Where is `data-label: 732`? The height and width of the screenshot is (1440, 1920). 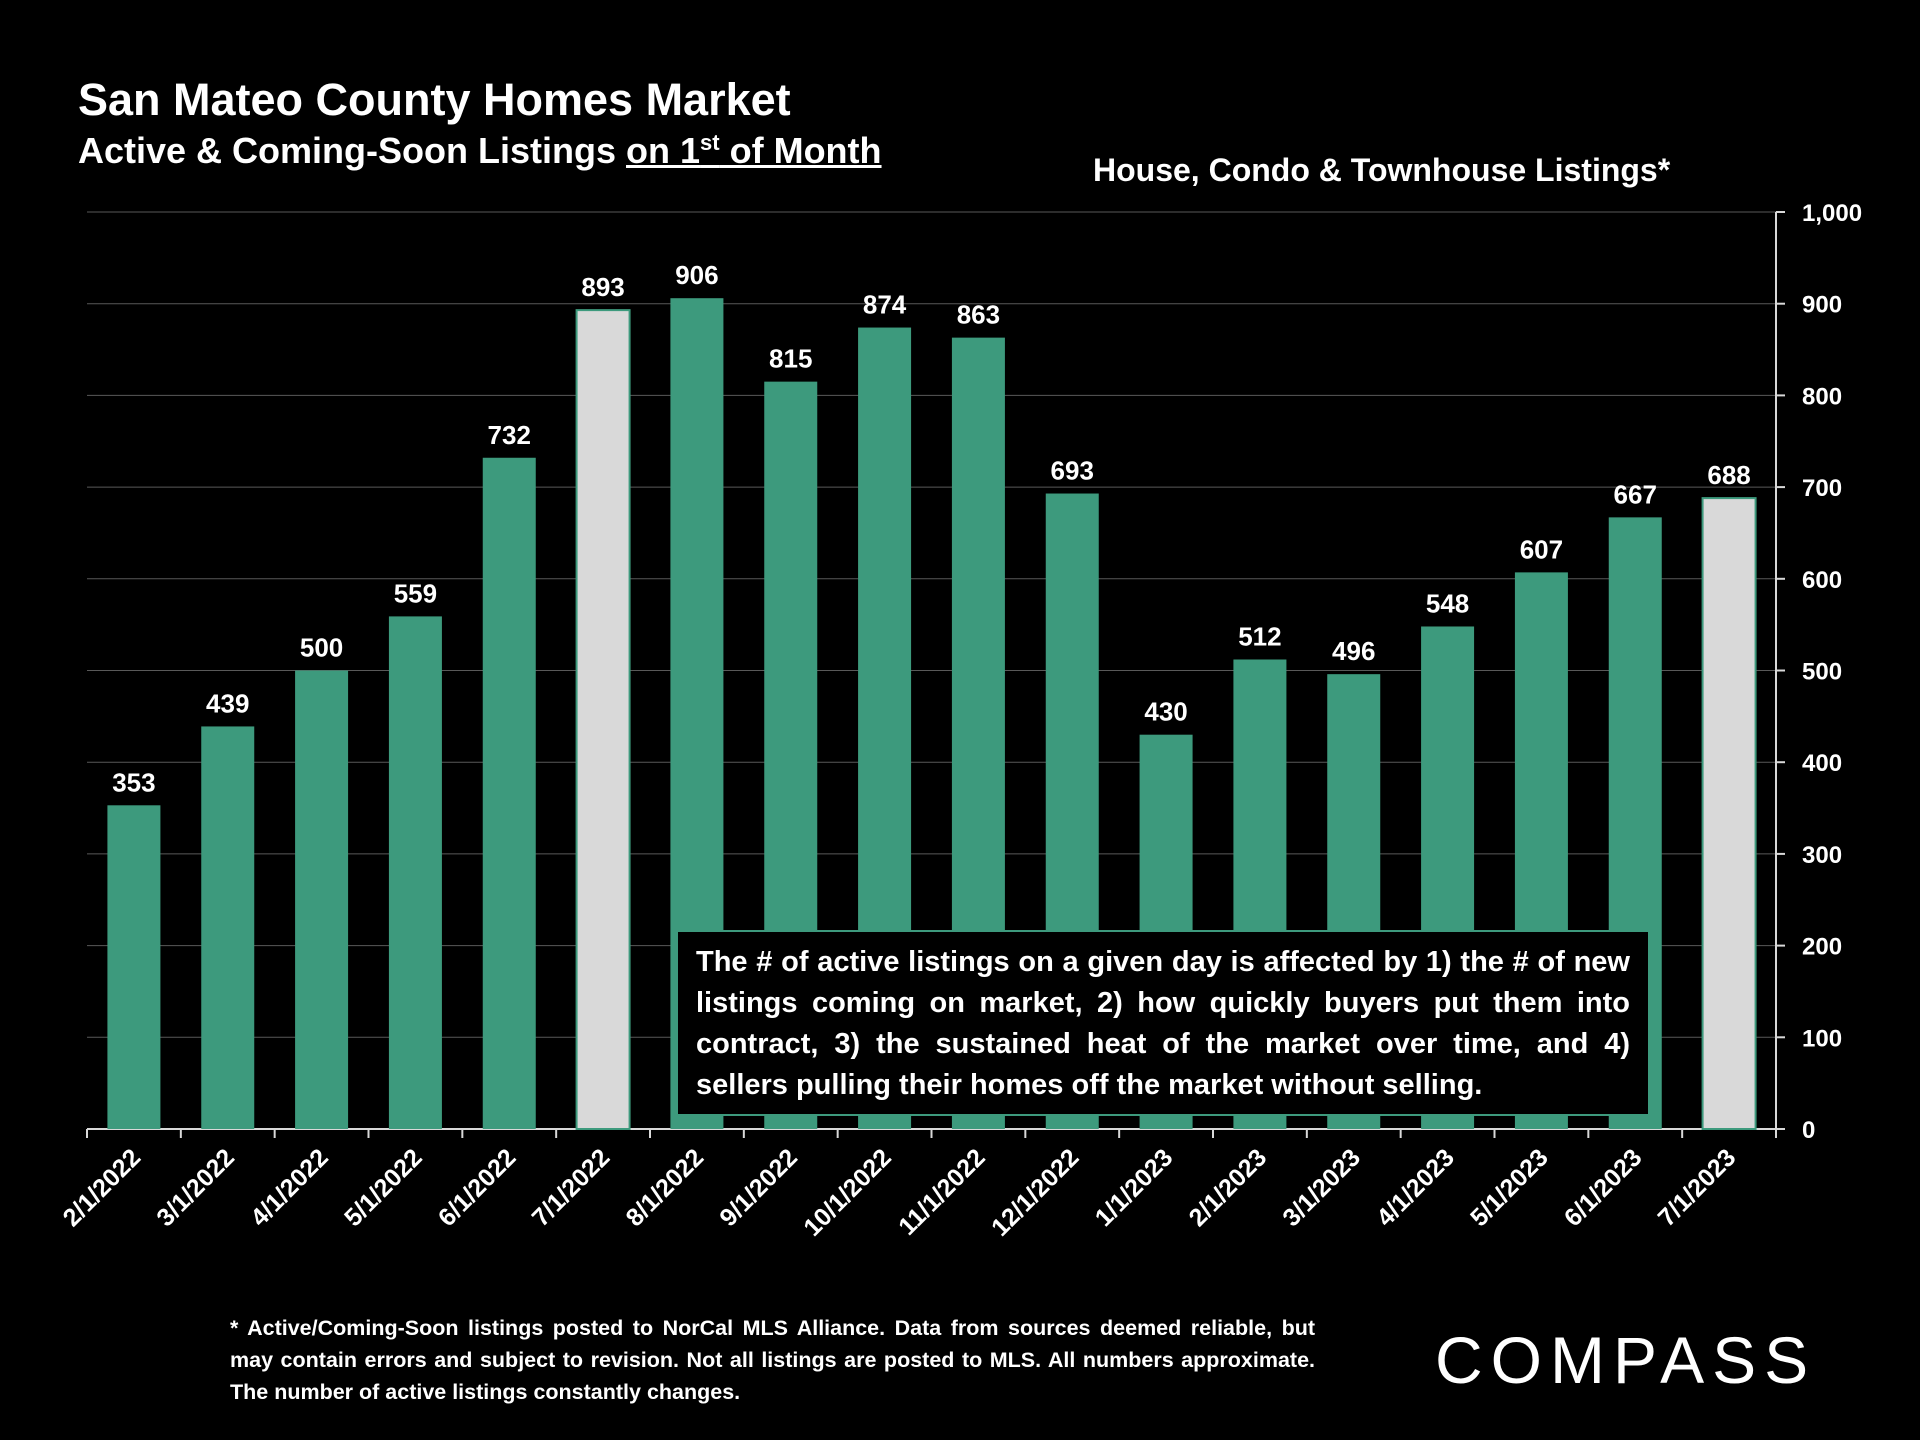
data-label: 732 is located at coordinates (509, 435).